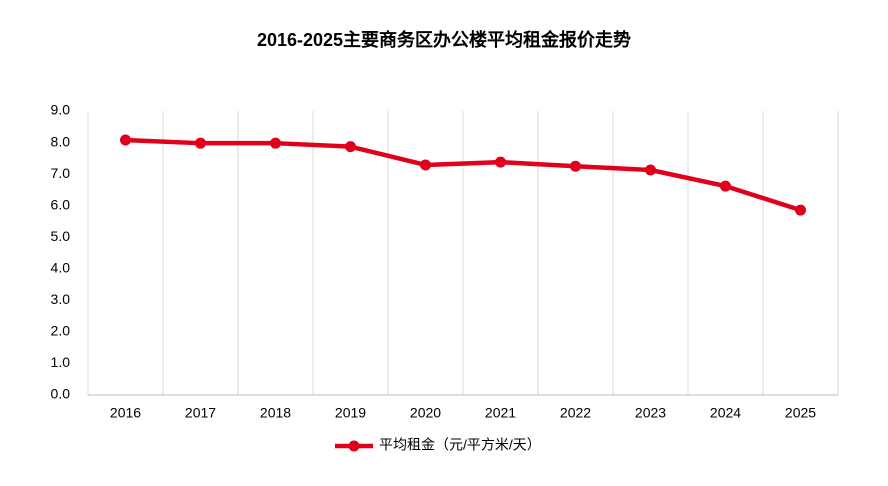 Image resolution: width=888 pixels, height=486 pixels. What do you see at coordinates (463, 175) in the screenshot?
I see `series-line` at bounding box center [463, 175].